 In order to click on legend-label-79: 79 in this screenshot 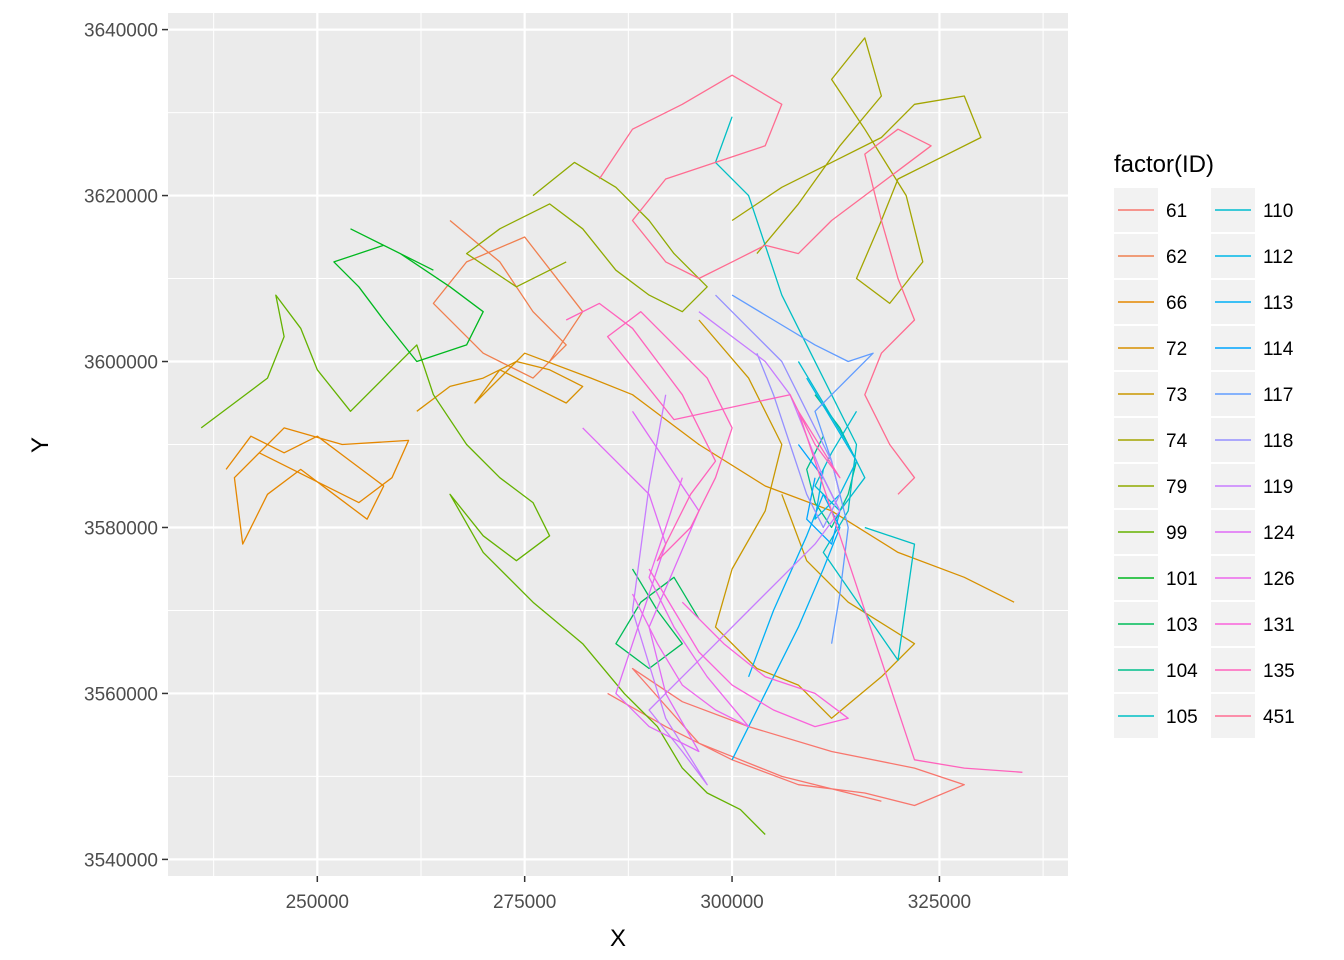, I will do `click(1176, 487)`.